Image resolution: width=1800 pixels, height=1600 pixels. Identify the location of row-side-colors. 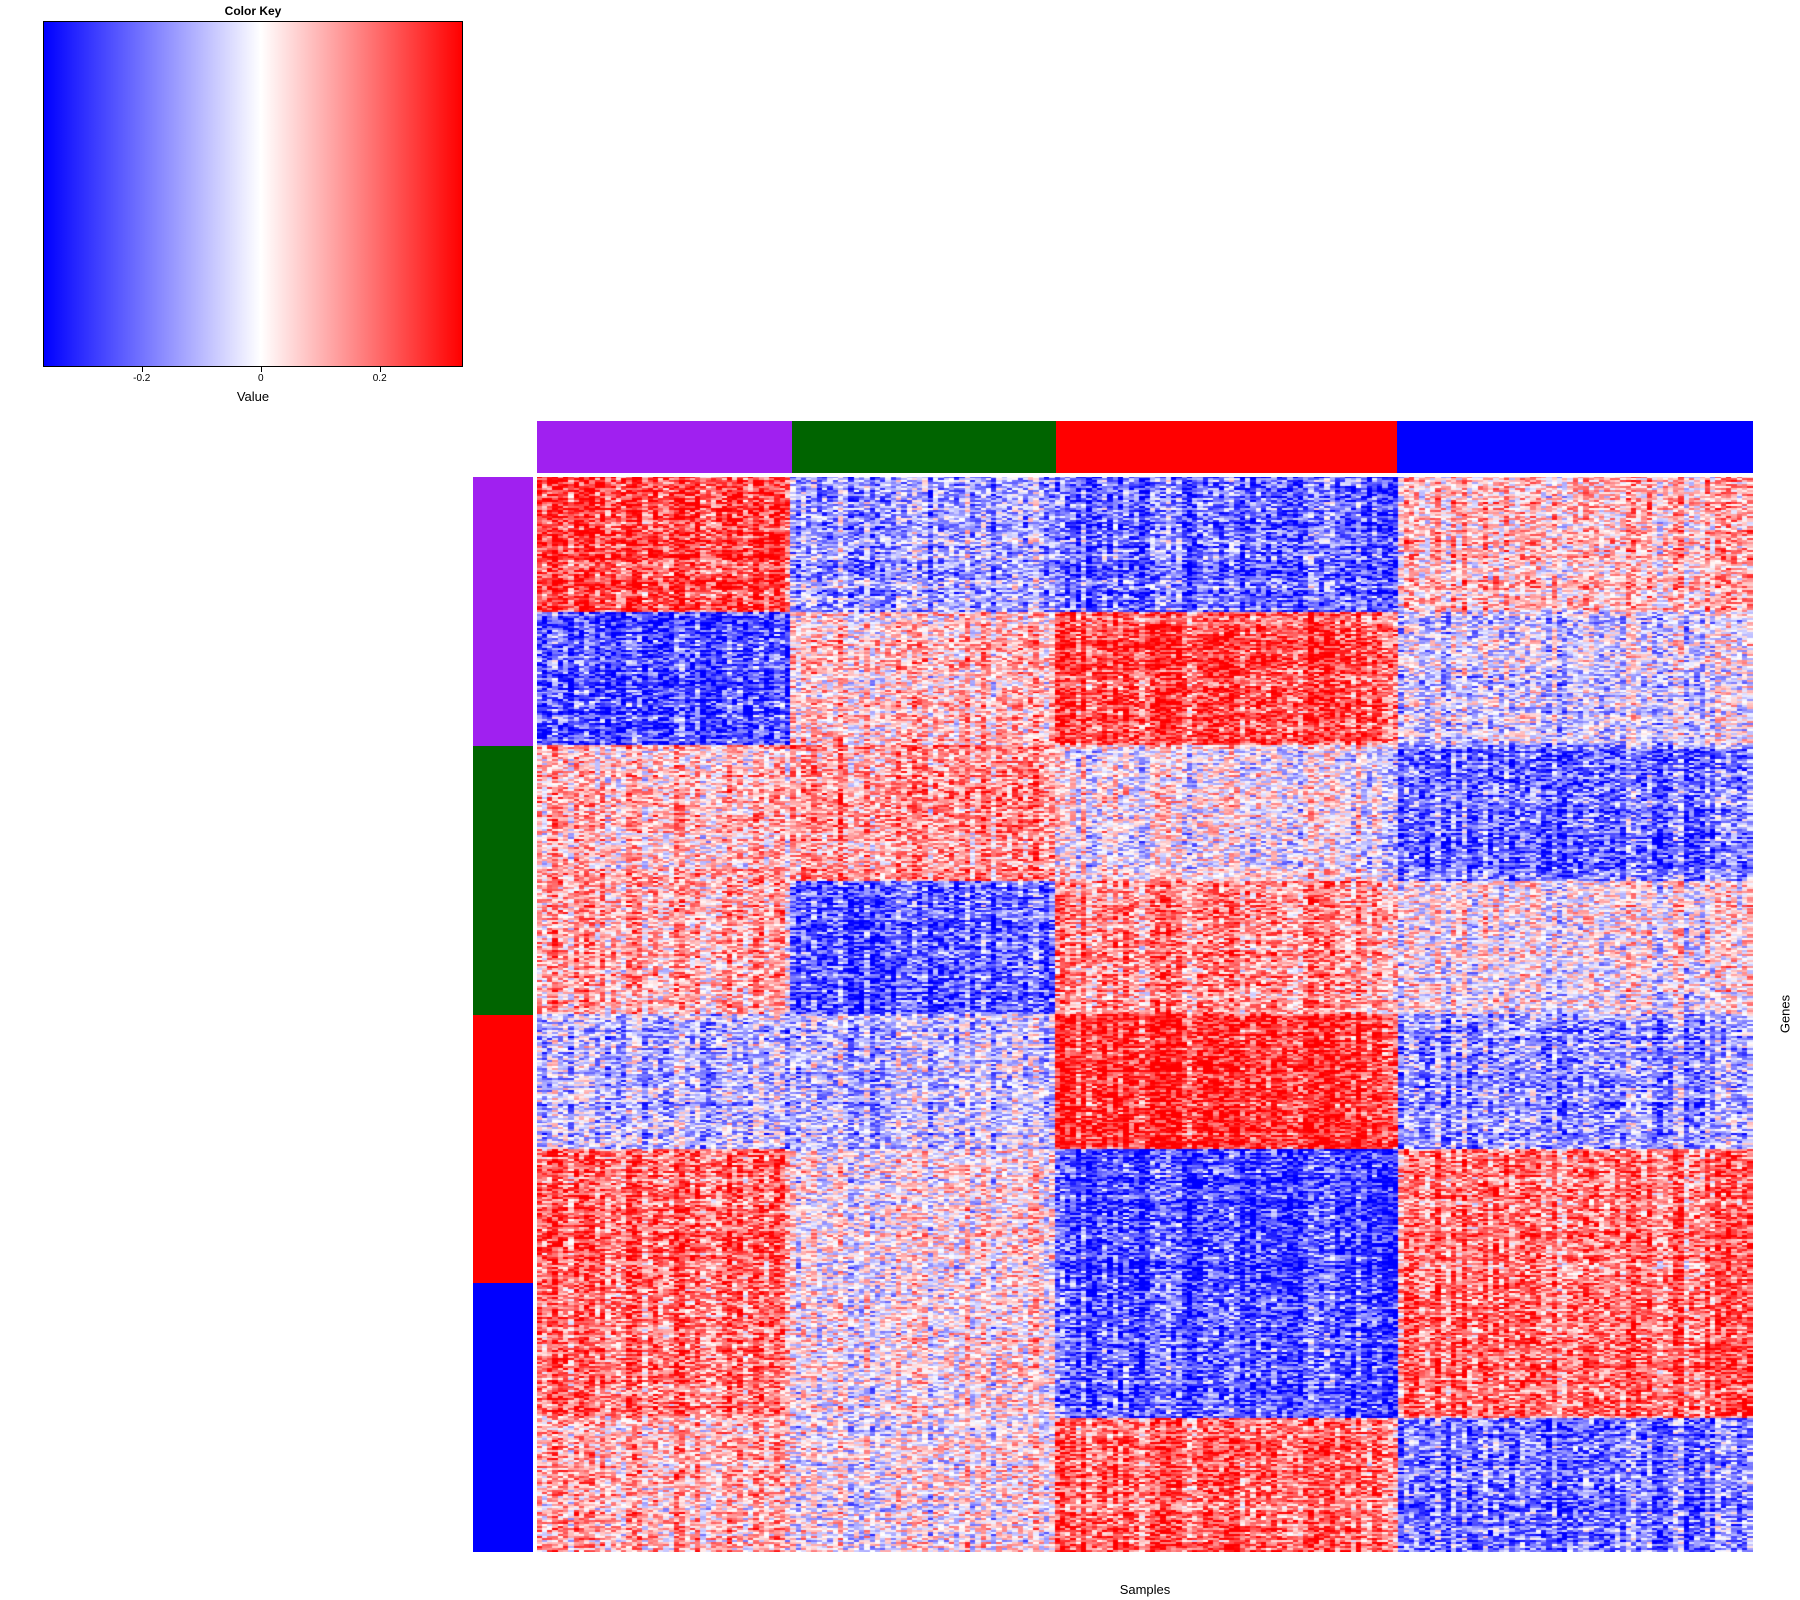
(503, 1014).